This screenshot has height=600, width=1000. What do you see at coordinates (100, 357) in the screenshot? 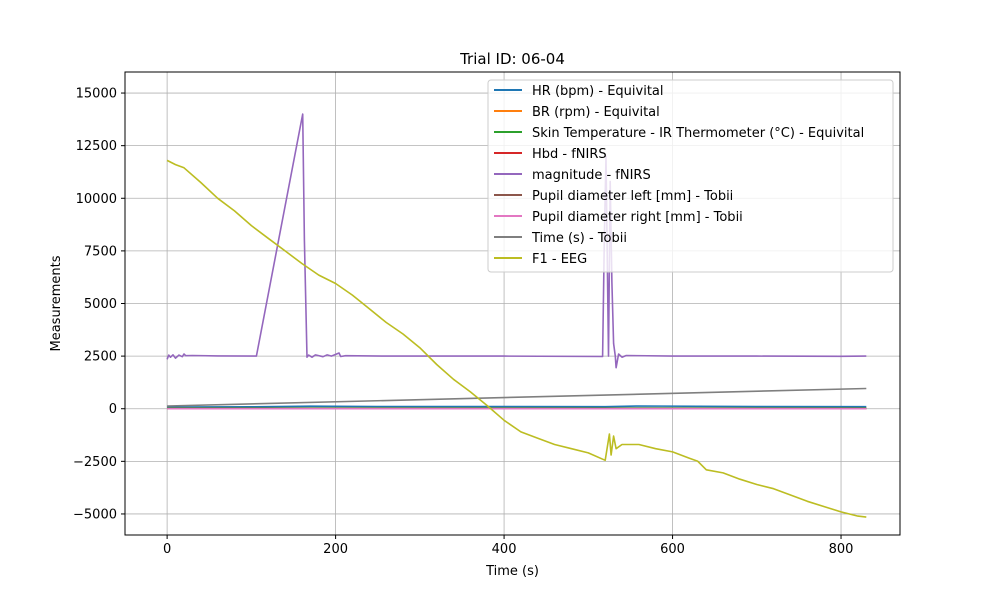
I see `y-tick-label: 2500` at bounding box center [100, 357].